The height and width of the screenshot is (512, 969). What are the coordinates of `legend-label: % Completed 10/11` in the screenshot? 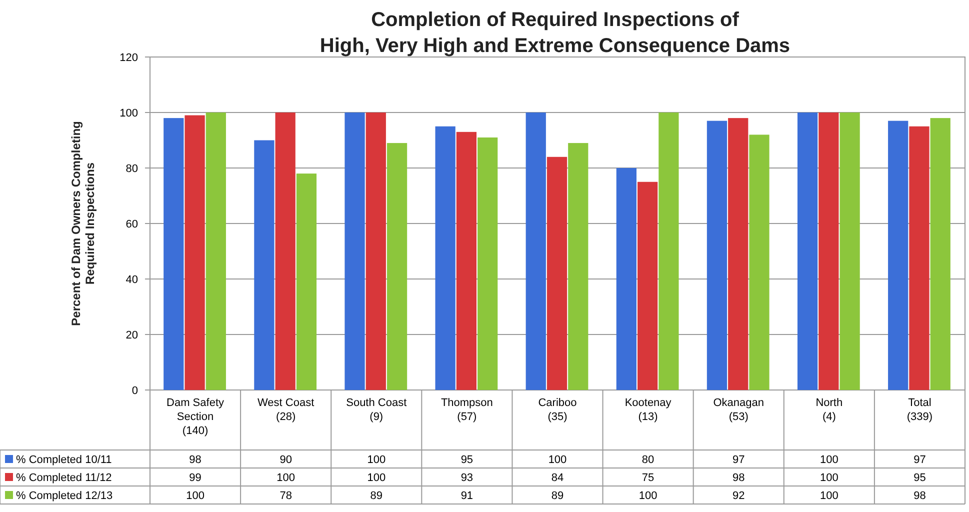 It's located at (64, 460).